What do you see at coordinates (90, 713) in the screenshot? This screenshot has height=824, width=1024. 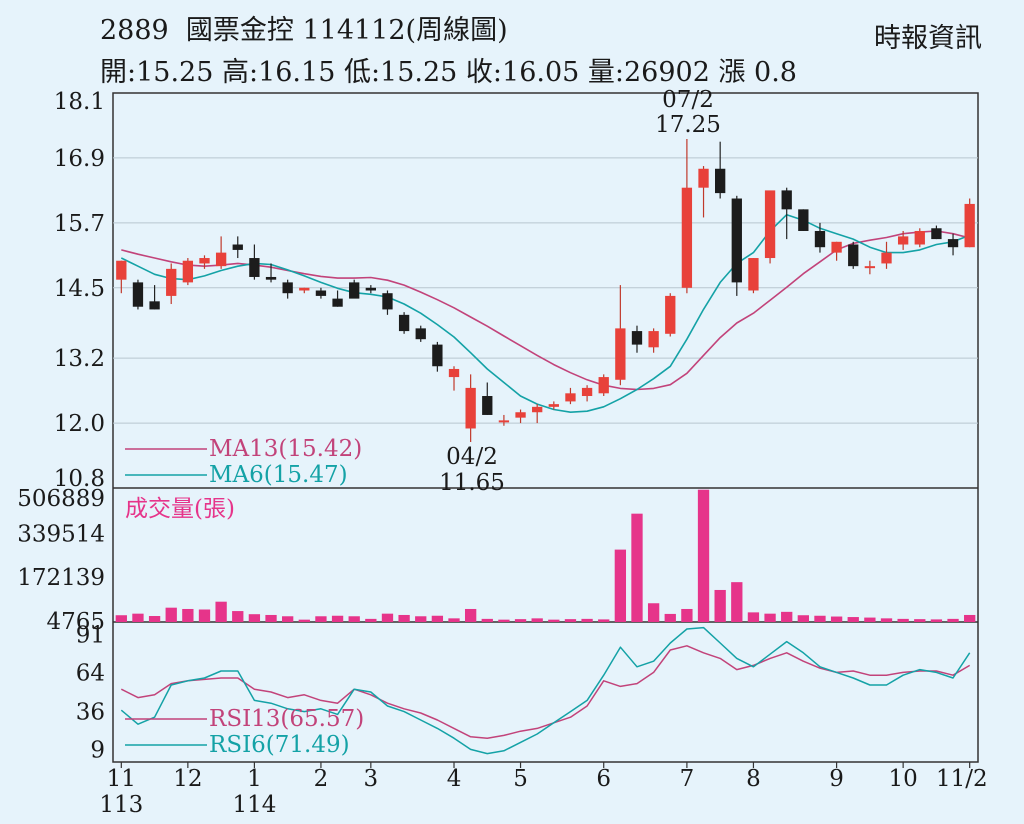 I see `rsi-tick-label: 36` at bounding box center [90, 713].